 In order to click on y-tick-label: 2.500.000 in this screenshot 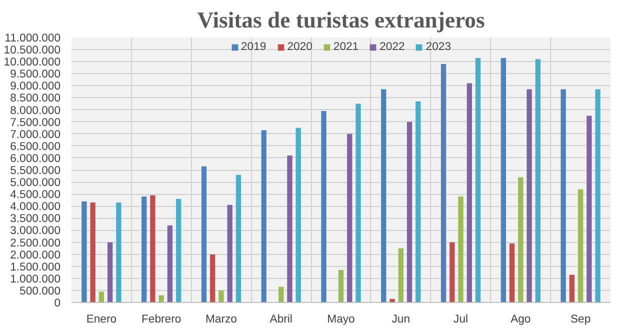, I will do `click(35, 243)`.